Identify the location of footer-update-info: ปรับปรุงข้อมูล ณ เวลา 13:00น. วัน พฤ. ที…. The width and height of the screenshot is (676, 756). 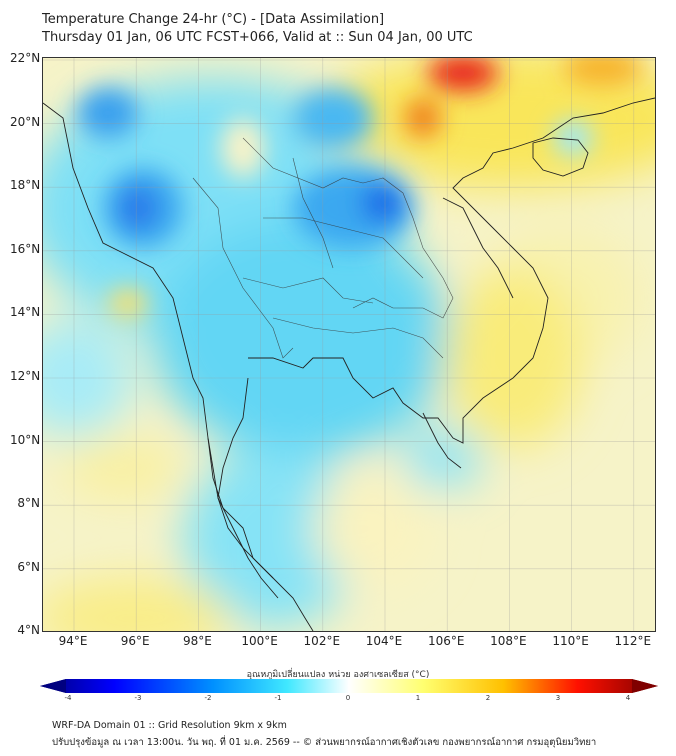
(324, 742).